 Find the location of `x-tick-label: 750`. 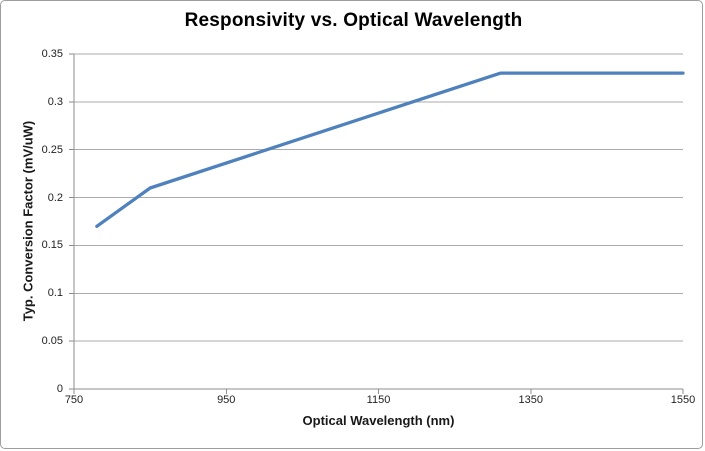

x-tick-label: 750 is located at coordinates (74, 400).